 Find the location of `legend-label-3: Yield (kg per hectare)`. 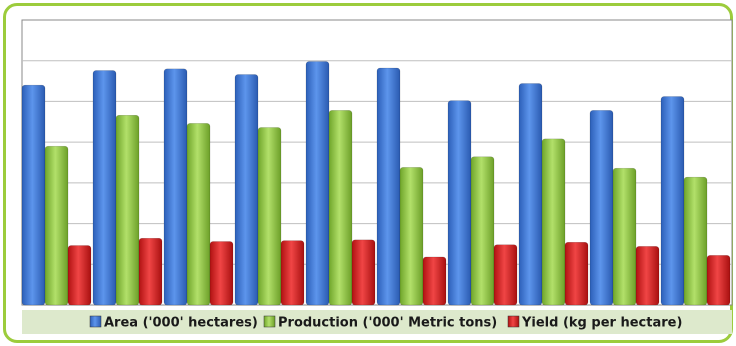

legend-label-3: Yield (kg per hectare) is located at coordinates (601, 323).